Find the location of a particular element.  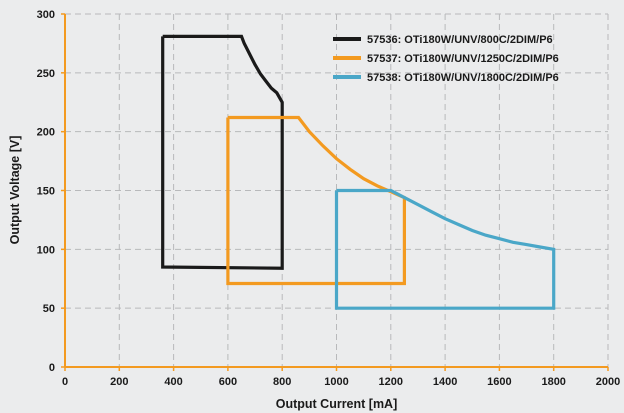

y-tick-label: 150 is located at coordinates (46, 192).